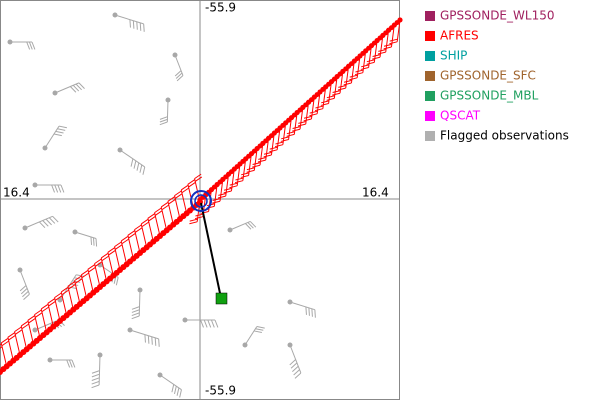 The width and height of the screenshot is (600, 400). Describe the element at coordinates (504, 136) in the screenshot. I see `legend-label: Flagged observations` at that location.